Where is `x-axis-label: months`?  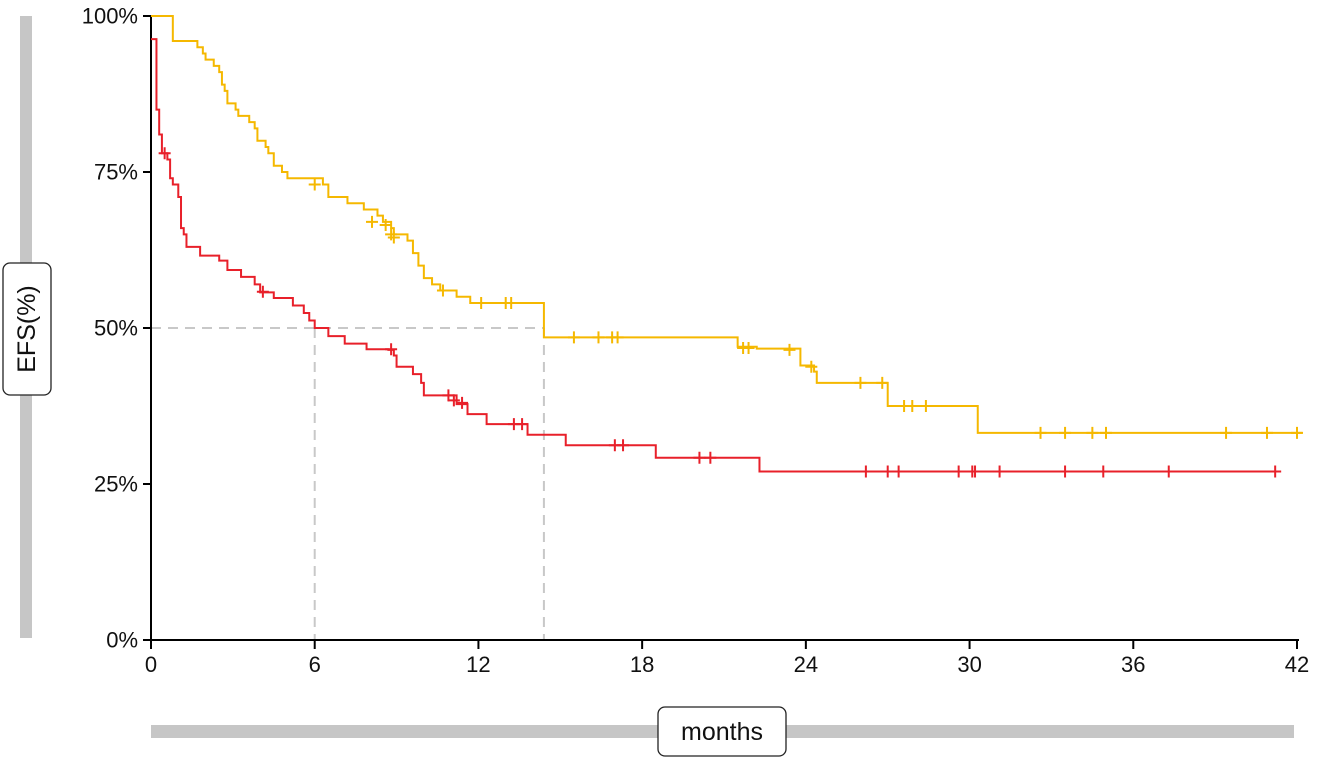 x-axis-label: months is located at coordinates (722, 732).